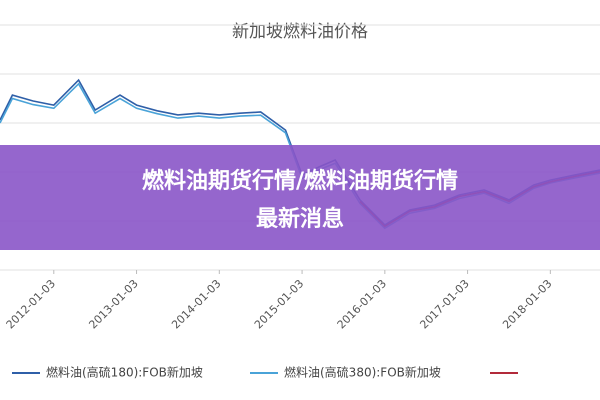  I want to click on chart-title: 新加坡燃料油价格, so click(300, 32).